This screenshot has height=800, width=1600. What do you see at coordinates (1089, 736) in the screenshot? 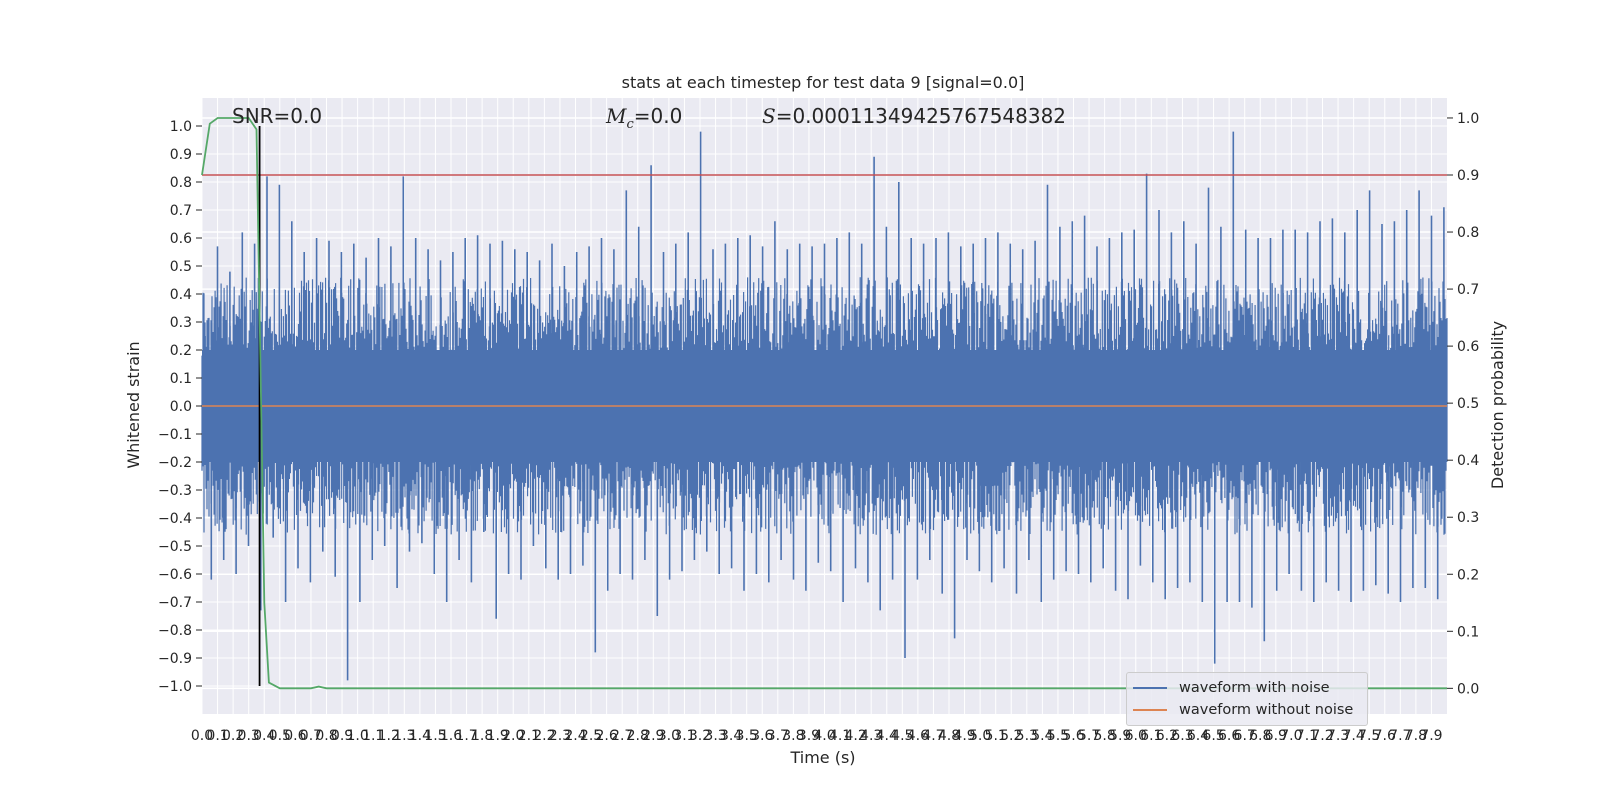
I see `x-tick-label: 5.7` at bounding box center [1089, 736].